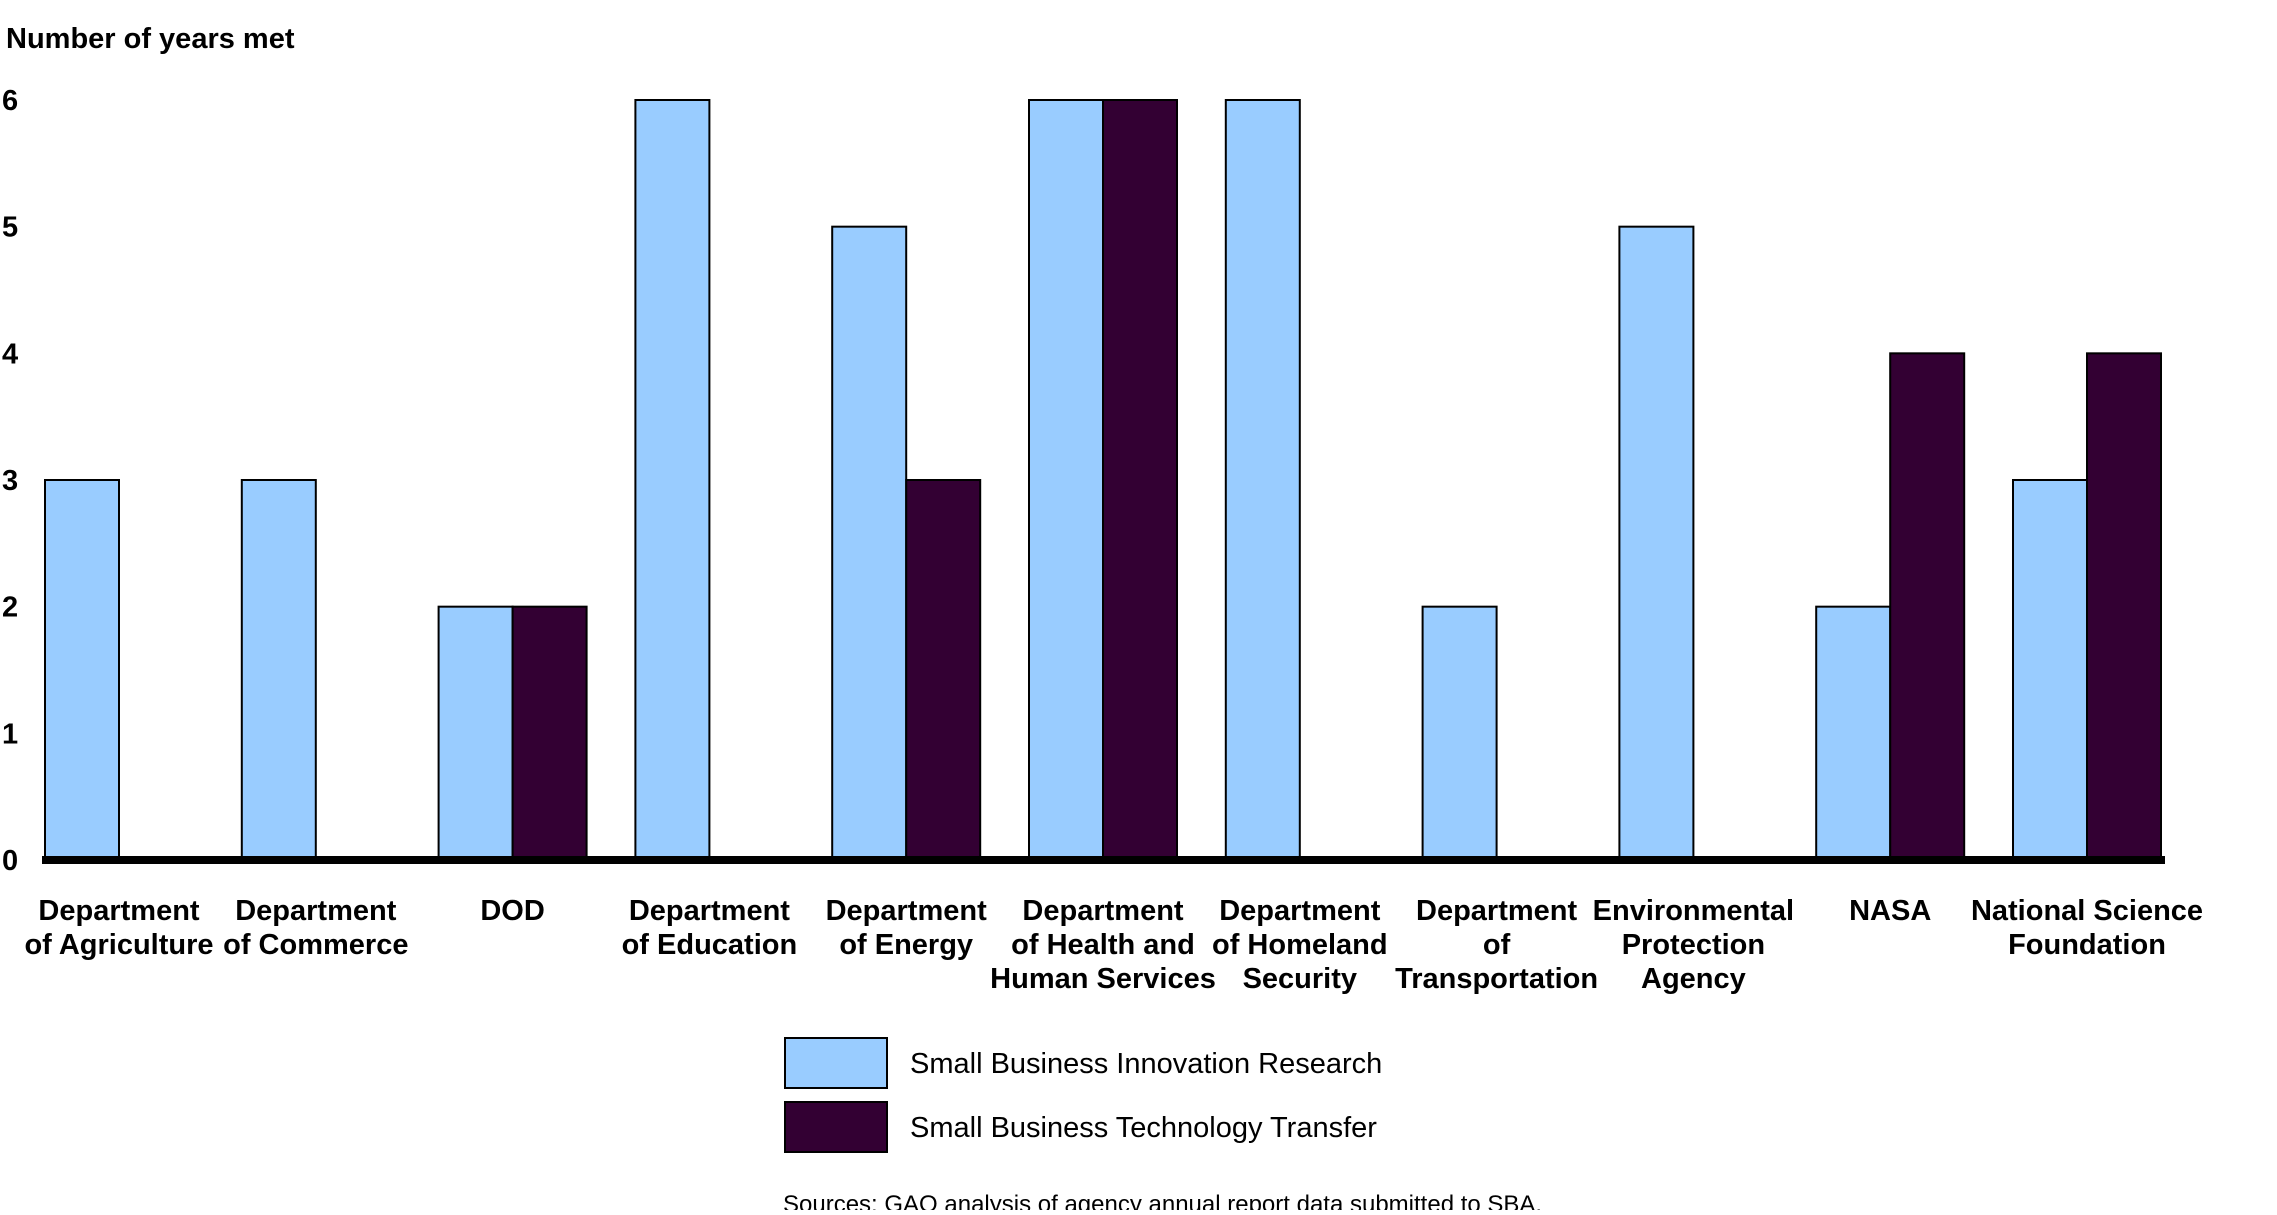 The image size is (2277, 1215). I want to click on x-tick-label: Agency, so click(1693, 979).